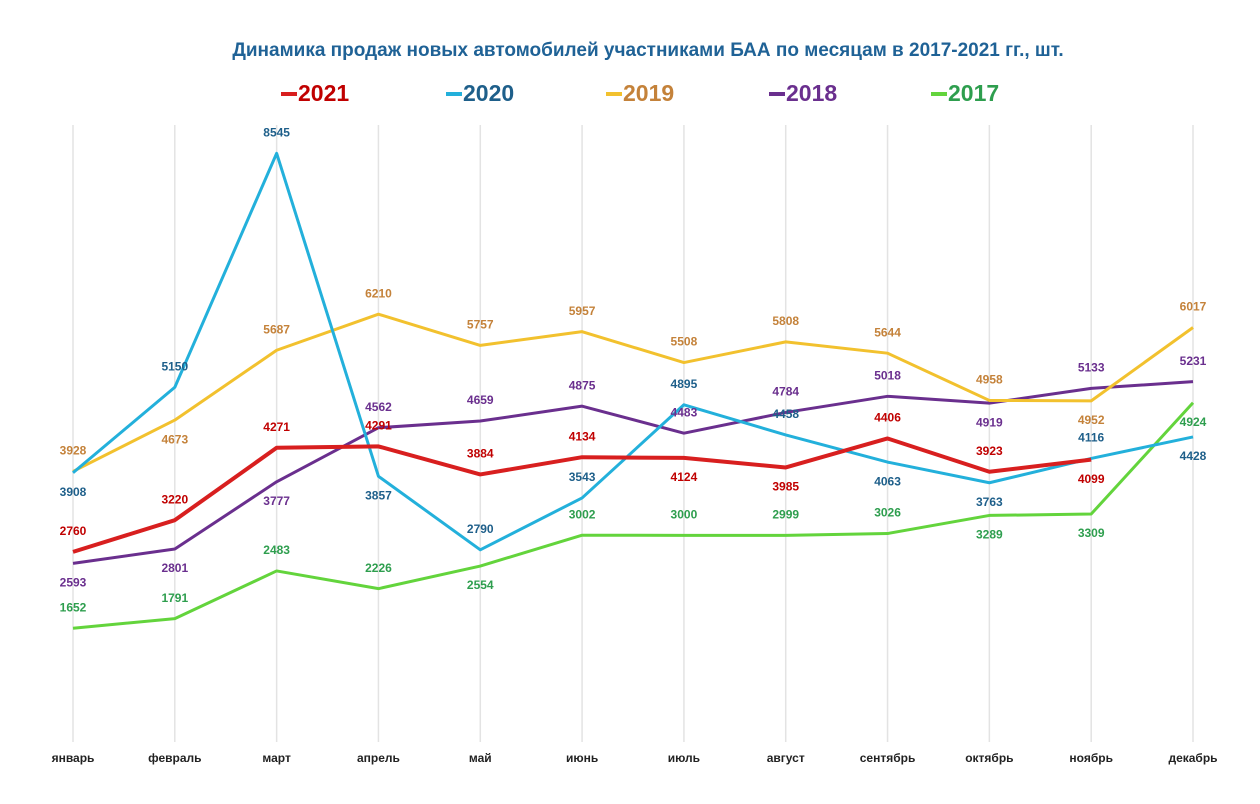 This screenshot has width=1260, height=804. What do you see at coordinates (276, 758) in the screenshot?
I see `x-tick-label: март` at bounding box center [276, 758].